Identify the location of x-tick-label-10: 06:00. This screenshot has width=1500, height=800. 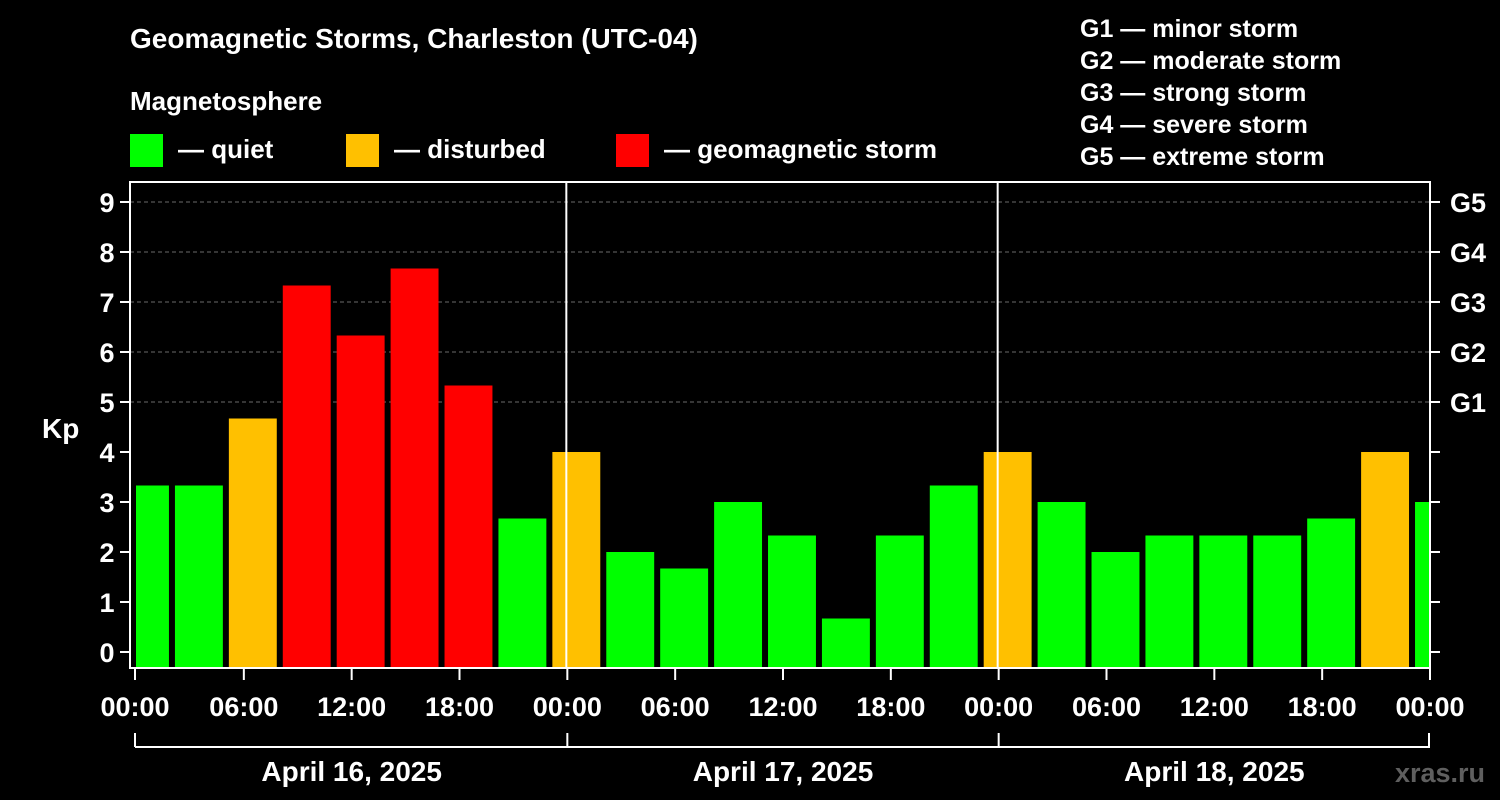
(1106, 707).